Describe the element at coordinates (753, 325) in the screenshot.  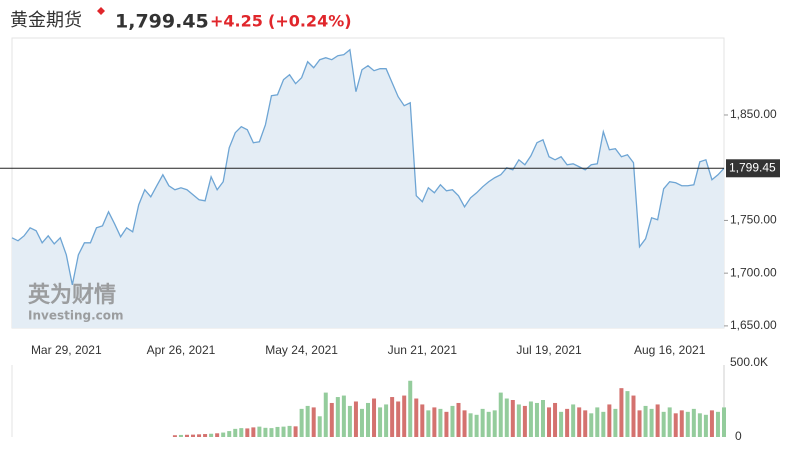
I see `y-tick-label: 1,650.00` at that location.